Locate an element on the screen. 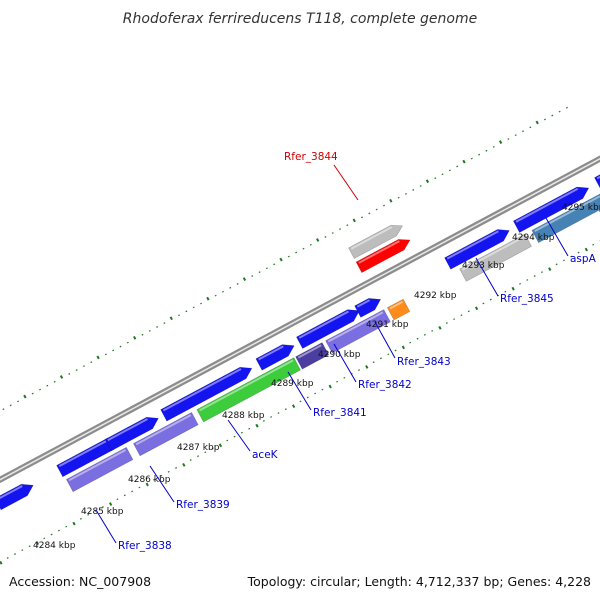  accession-label: Accession: NC_007908 is located at coordinates (80, 581).